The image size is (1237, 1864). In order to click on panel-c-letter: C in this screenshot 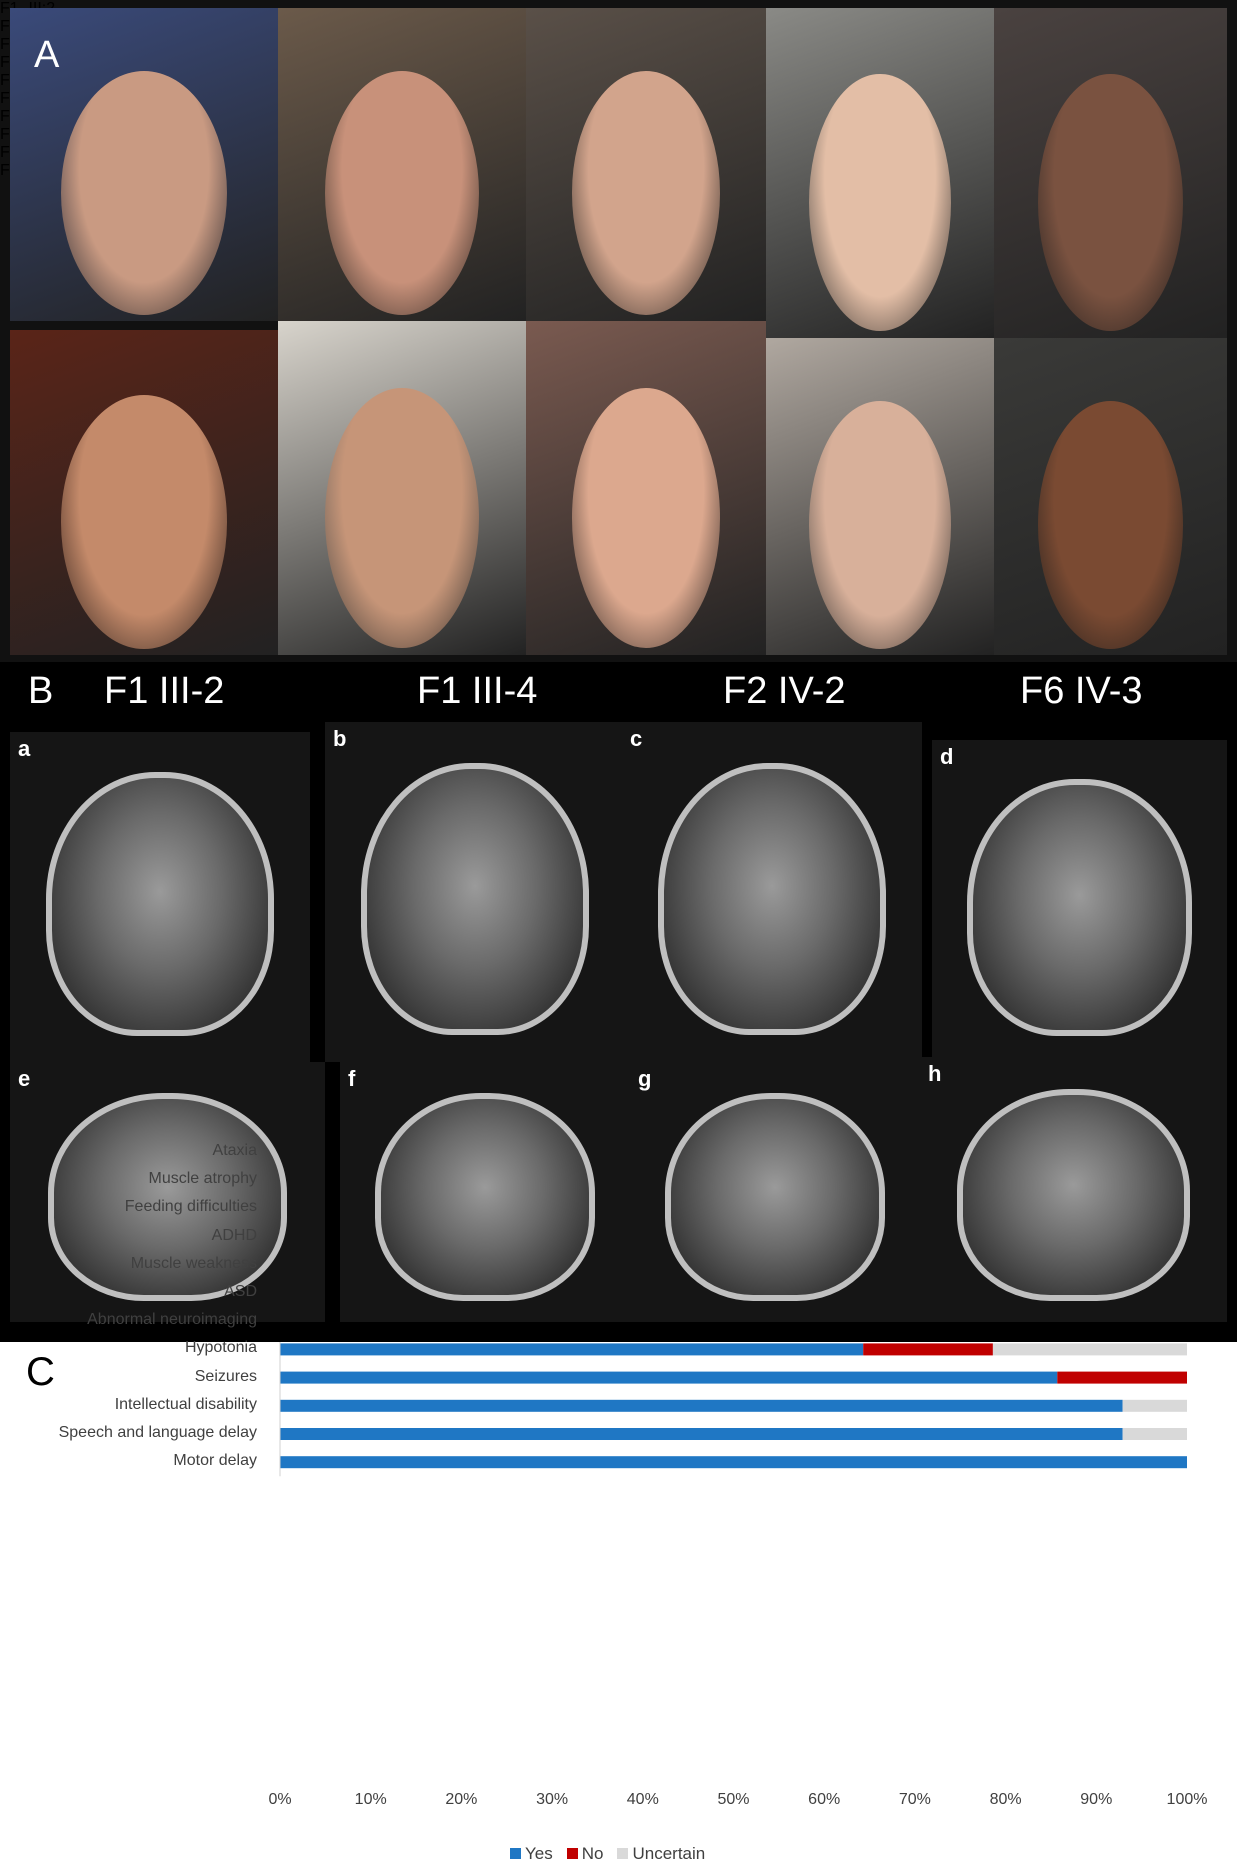, I will do `click(40, 1372)`.